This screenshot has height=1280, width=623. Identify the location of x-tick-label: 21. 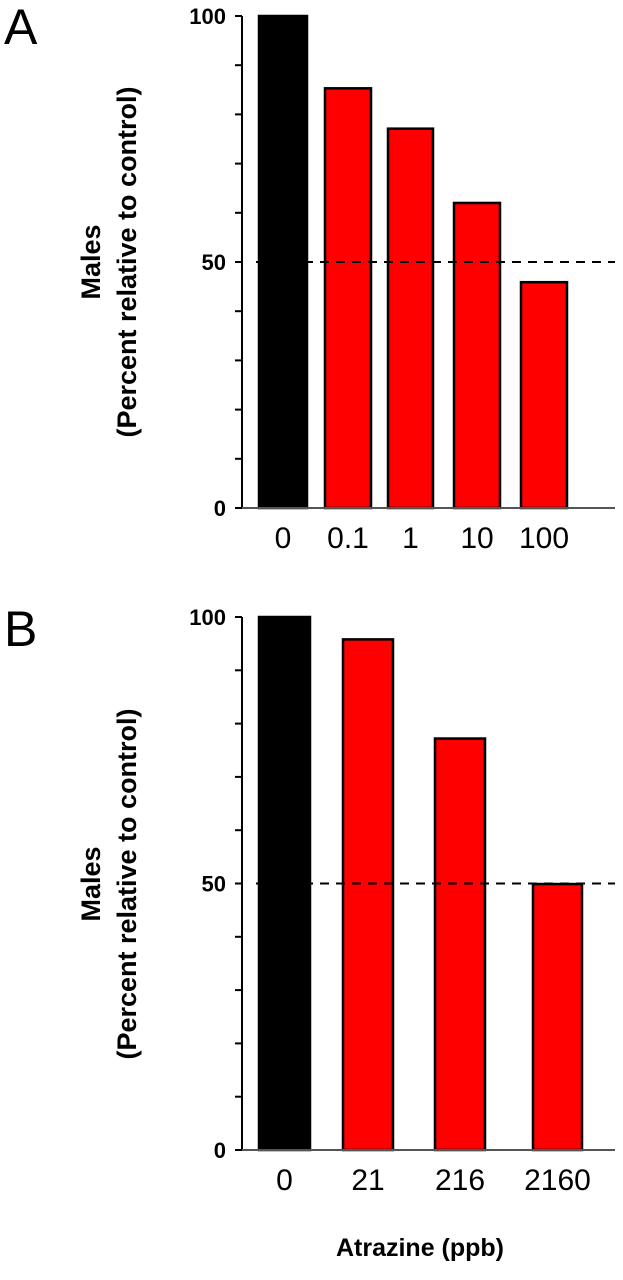
(367, 1180).